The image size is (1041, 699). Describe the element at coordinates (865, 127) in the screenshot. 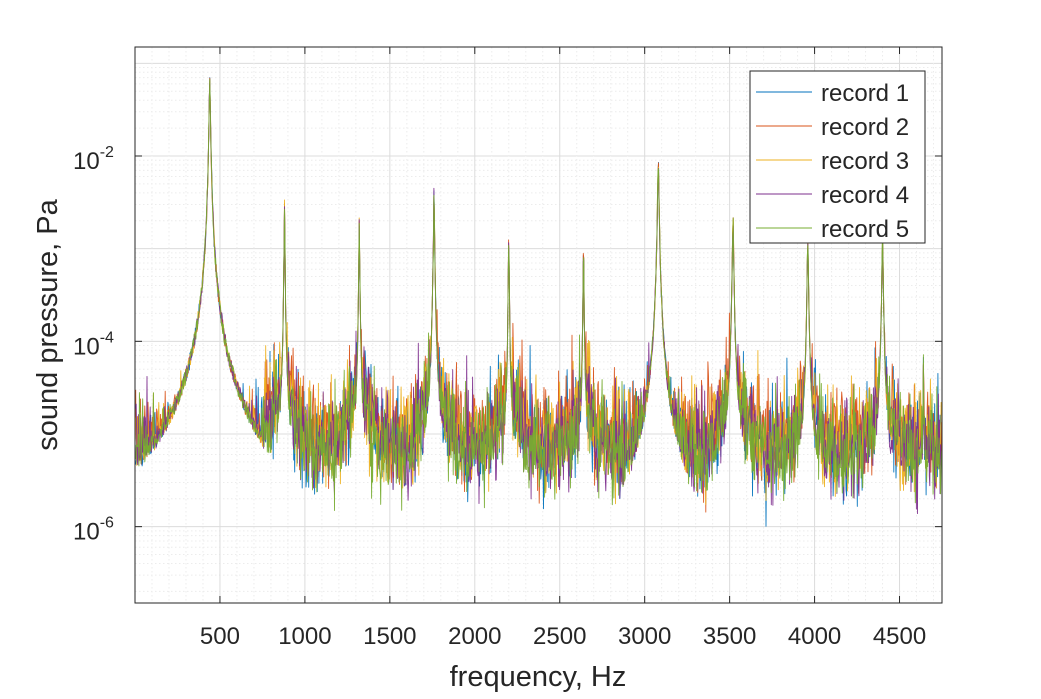

I see `legend-label-2: record 2` at that location.